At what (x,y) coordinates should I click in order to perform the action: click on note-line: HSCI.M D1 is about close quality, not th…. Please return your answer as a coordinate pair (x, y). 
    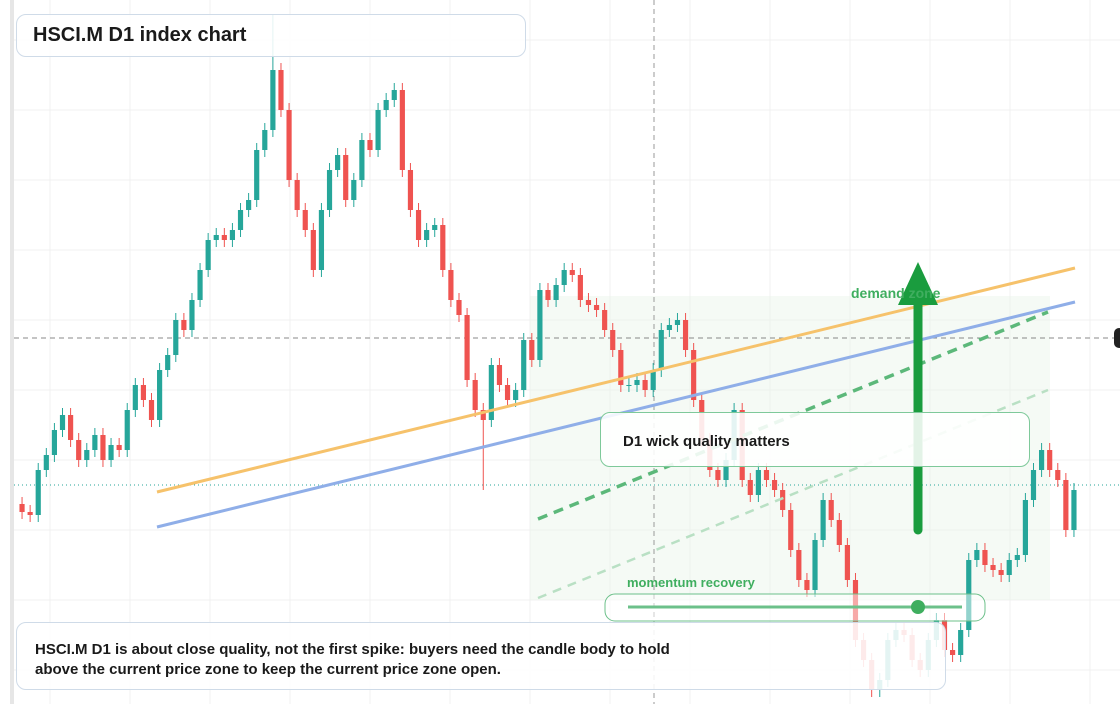
    Looking at the image, I should click on (352, 649).